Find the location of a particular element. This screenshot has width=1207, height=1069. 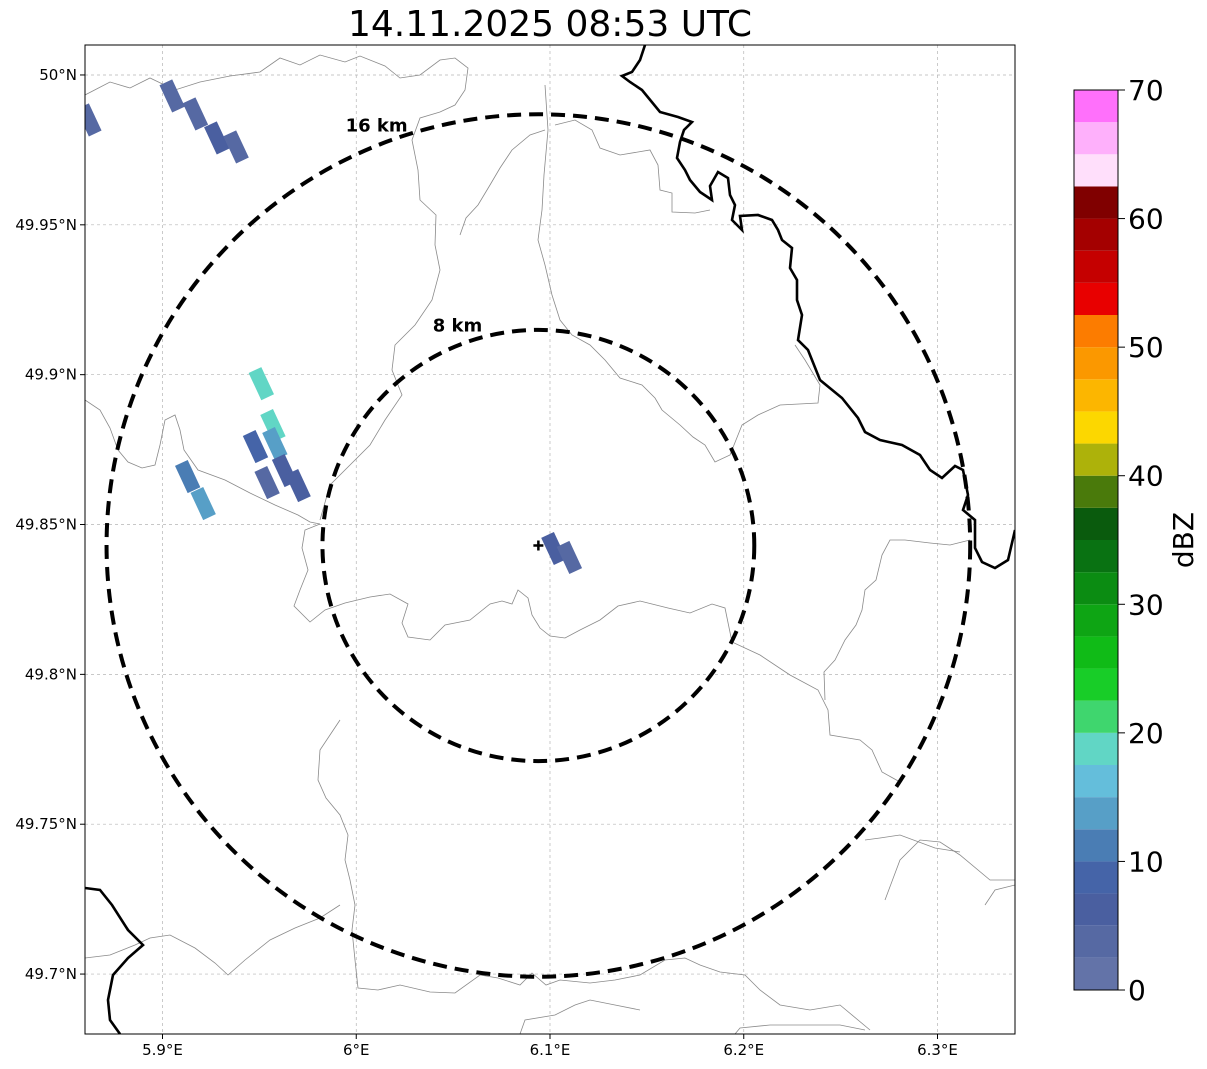

lat-tick-label-0: 49.7°N is located at coordinates (51, 974).